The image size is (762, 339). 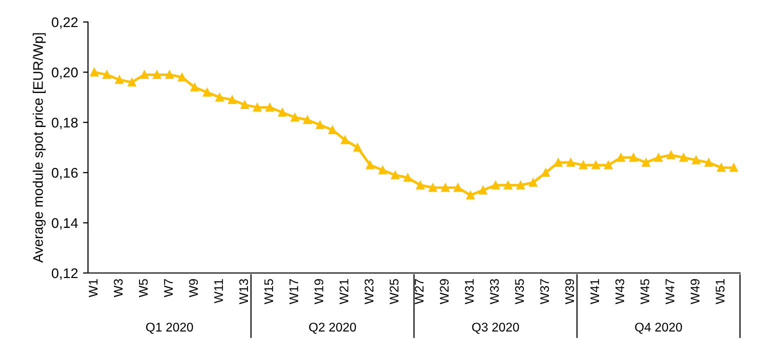 What do you see at coordinates (332, 328) in the screenshot?
I see `text: Q2 2020` at bounding box center [332, 328].